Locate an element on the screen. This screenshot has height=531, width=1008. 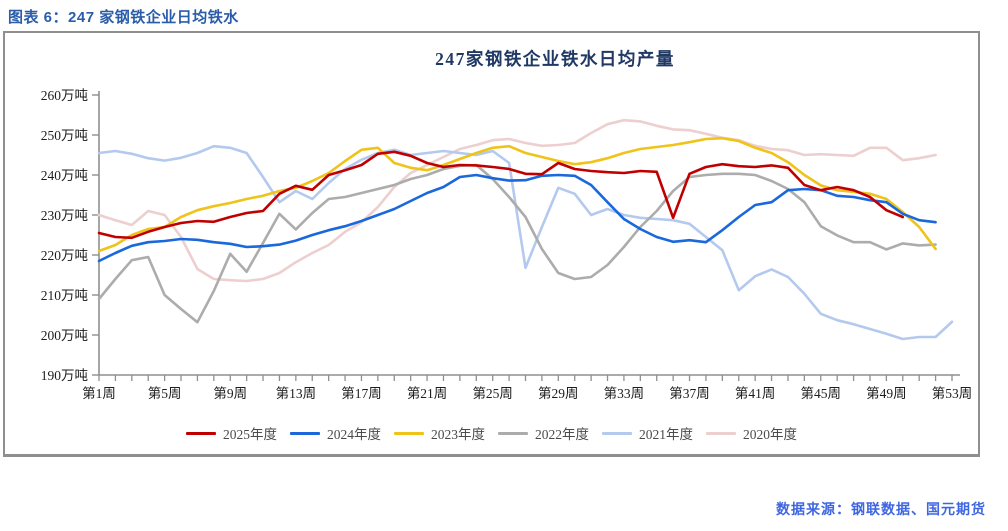
y-tick-label: 190万吨 is located at coordinates (64, 375).